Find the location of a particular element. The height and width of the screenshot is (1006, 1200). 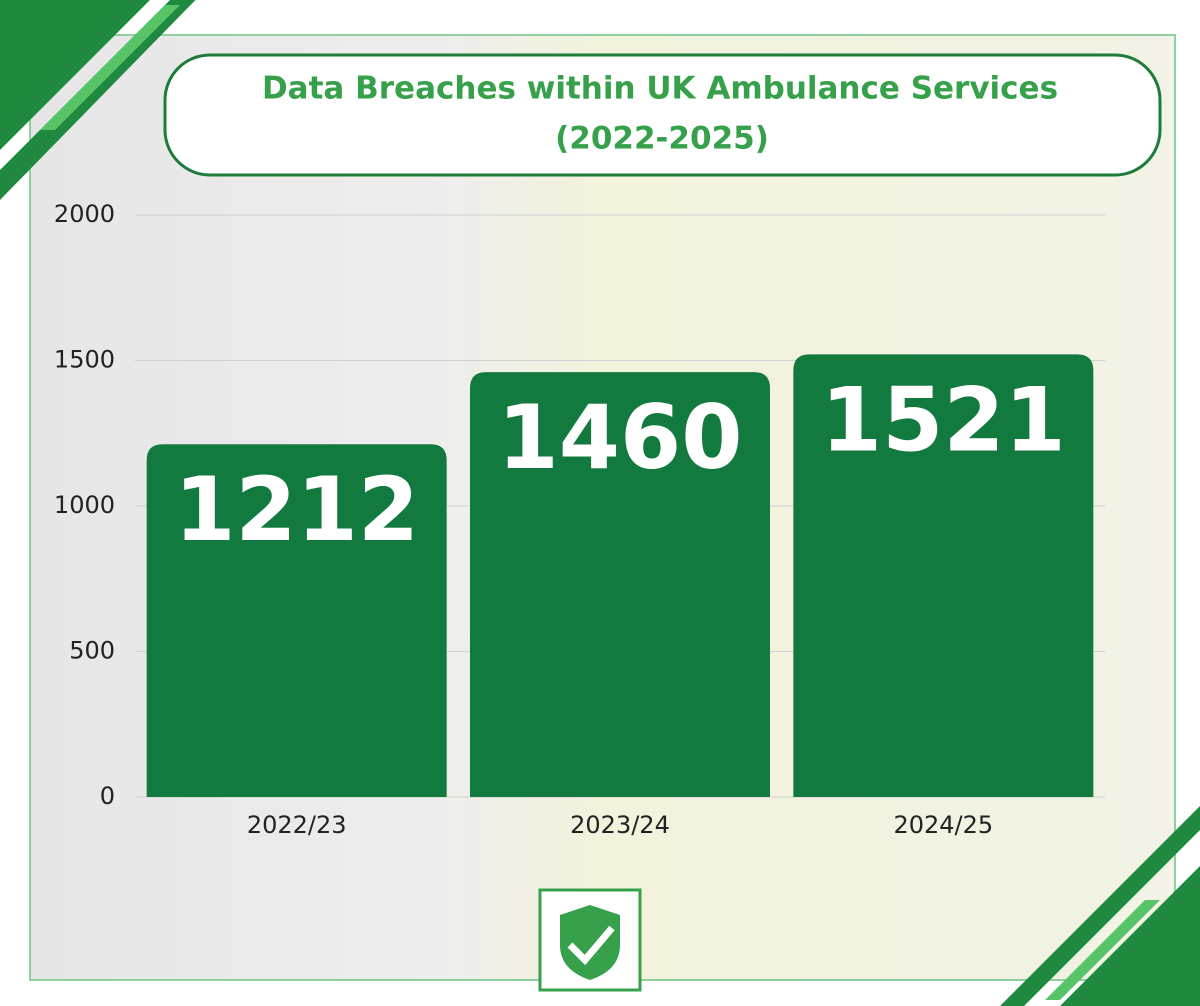

chart-subtitle: (2022-2025) is located at coordinates (662, 139).